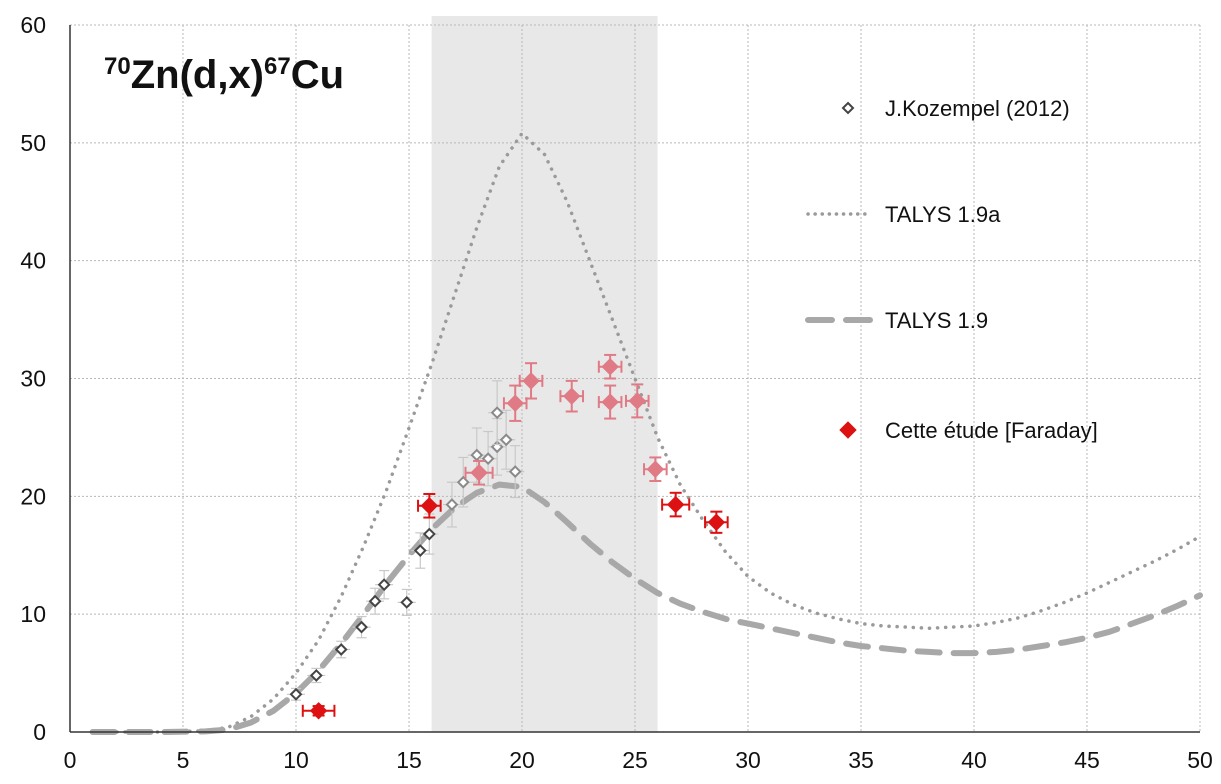  I want to click on x-tick-label: 0, so click(70, 760).